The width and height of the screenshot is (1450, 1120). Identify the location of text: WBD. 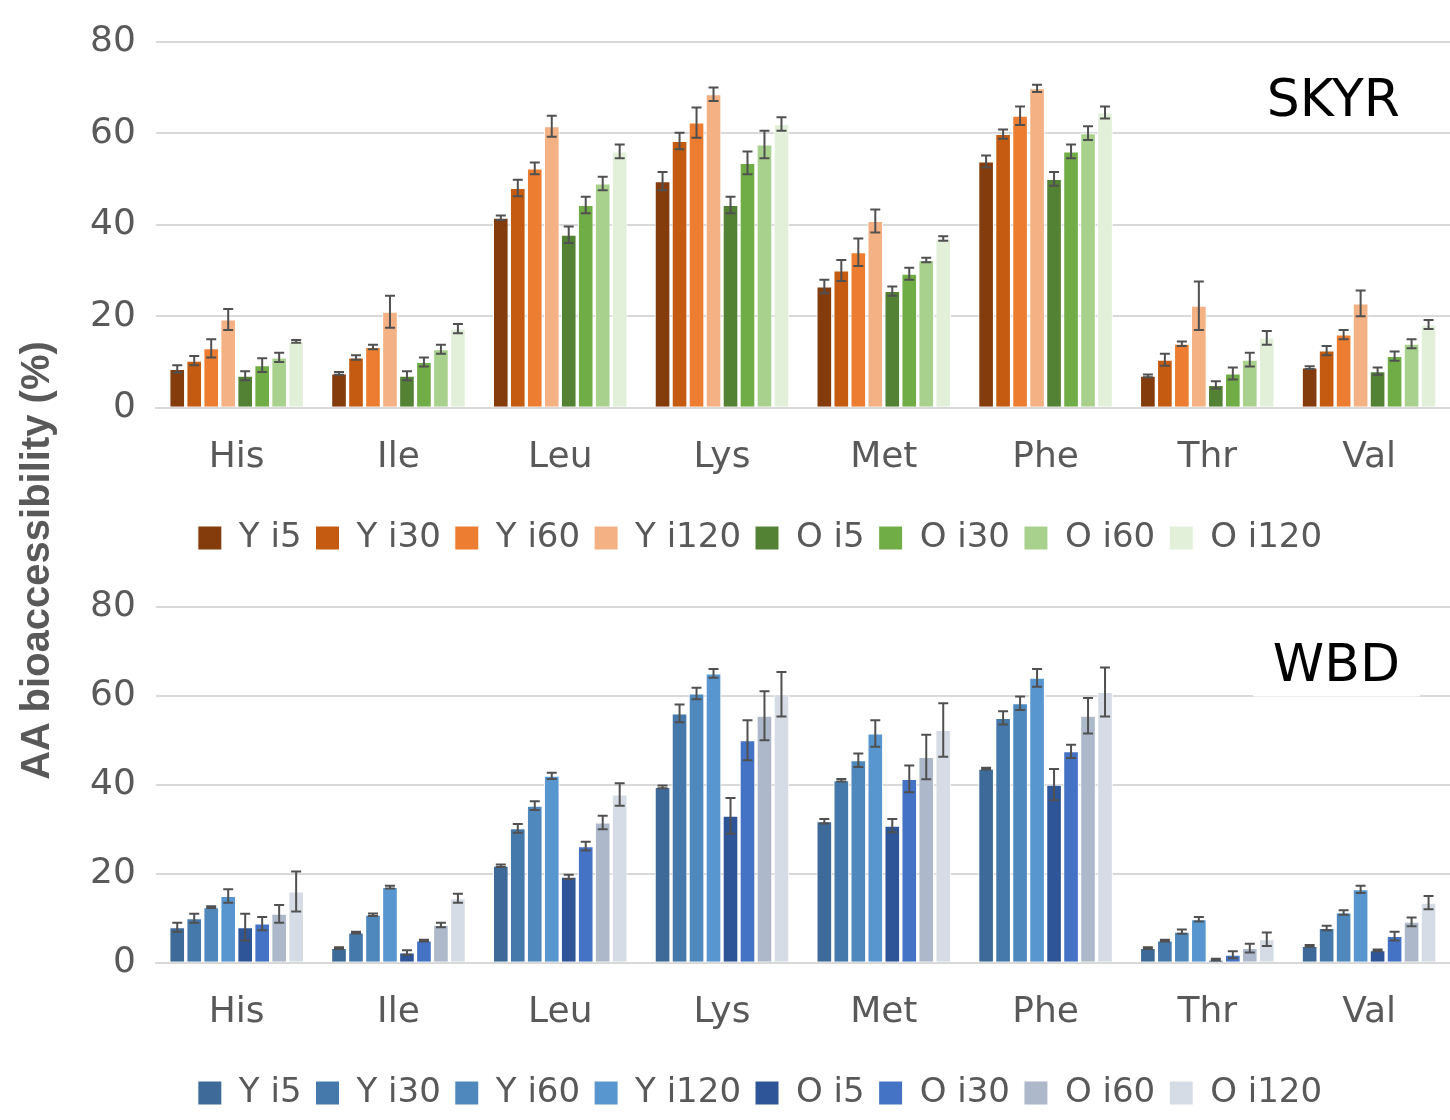
(1336, 663).